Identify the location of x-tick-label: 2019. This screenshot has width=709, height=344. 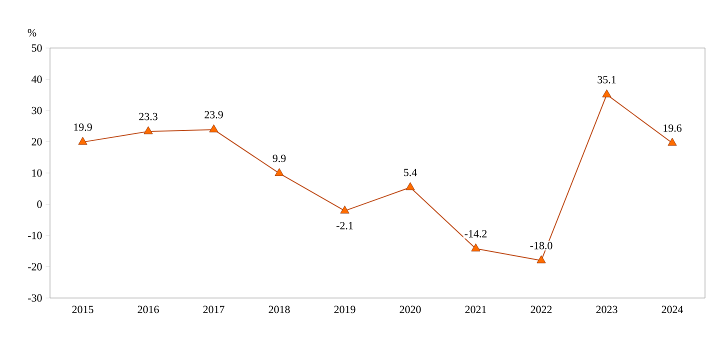
(345, 310).